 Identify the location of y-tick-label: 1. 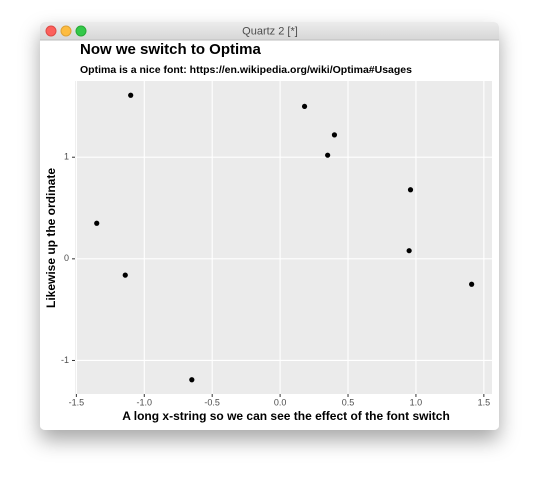
(66, 157).